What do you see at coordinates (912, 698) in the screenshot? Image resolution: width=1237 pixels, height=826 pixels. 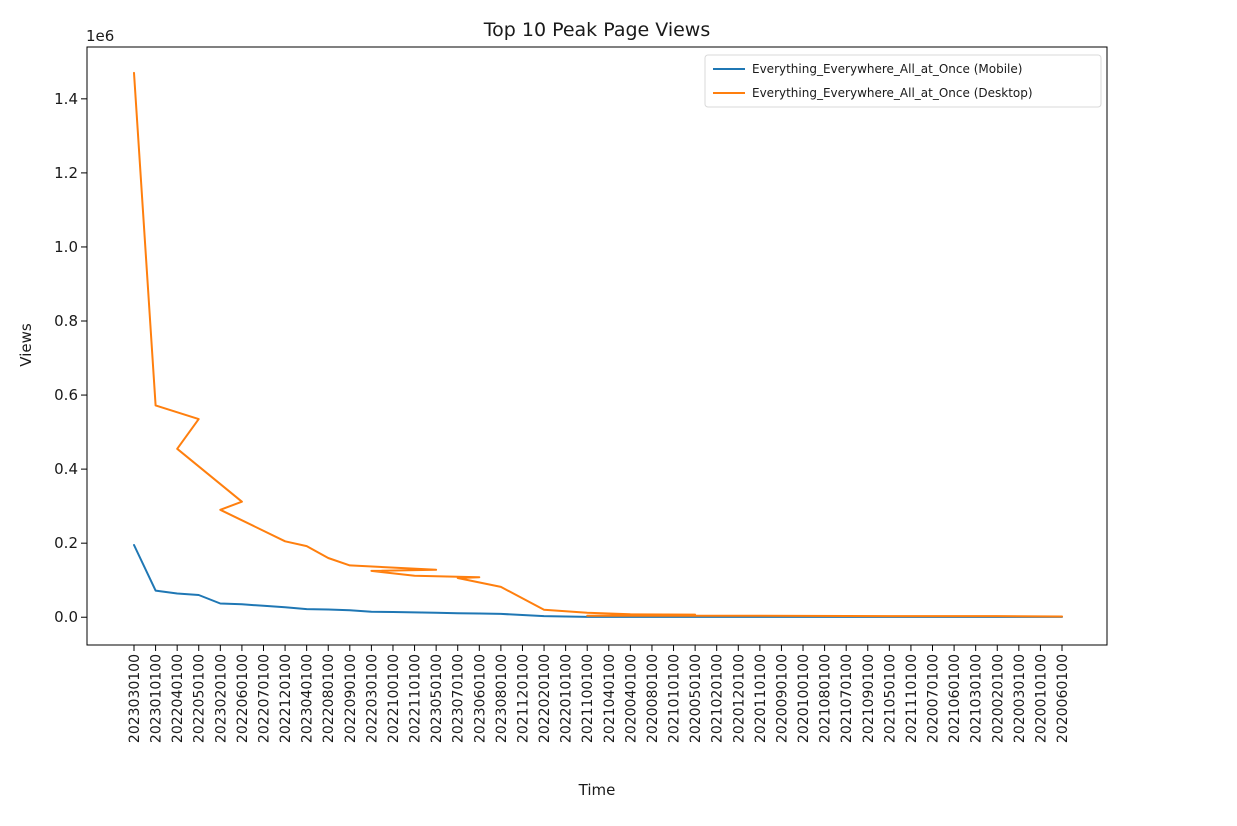 I see `x-tick-label: 2021110100` at bounding box center [912, 698].